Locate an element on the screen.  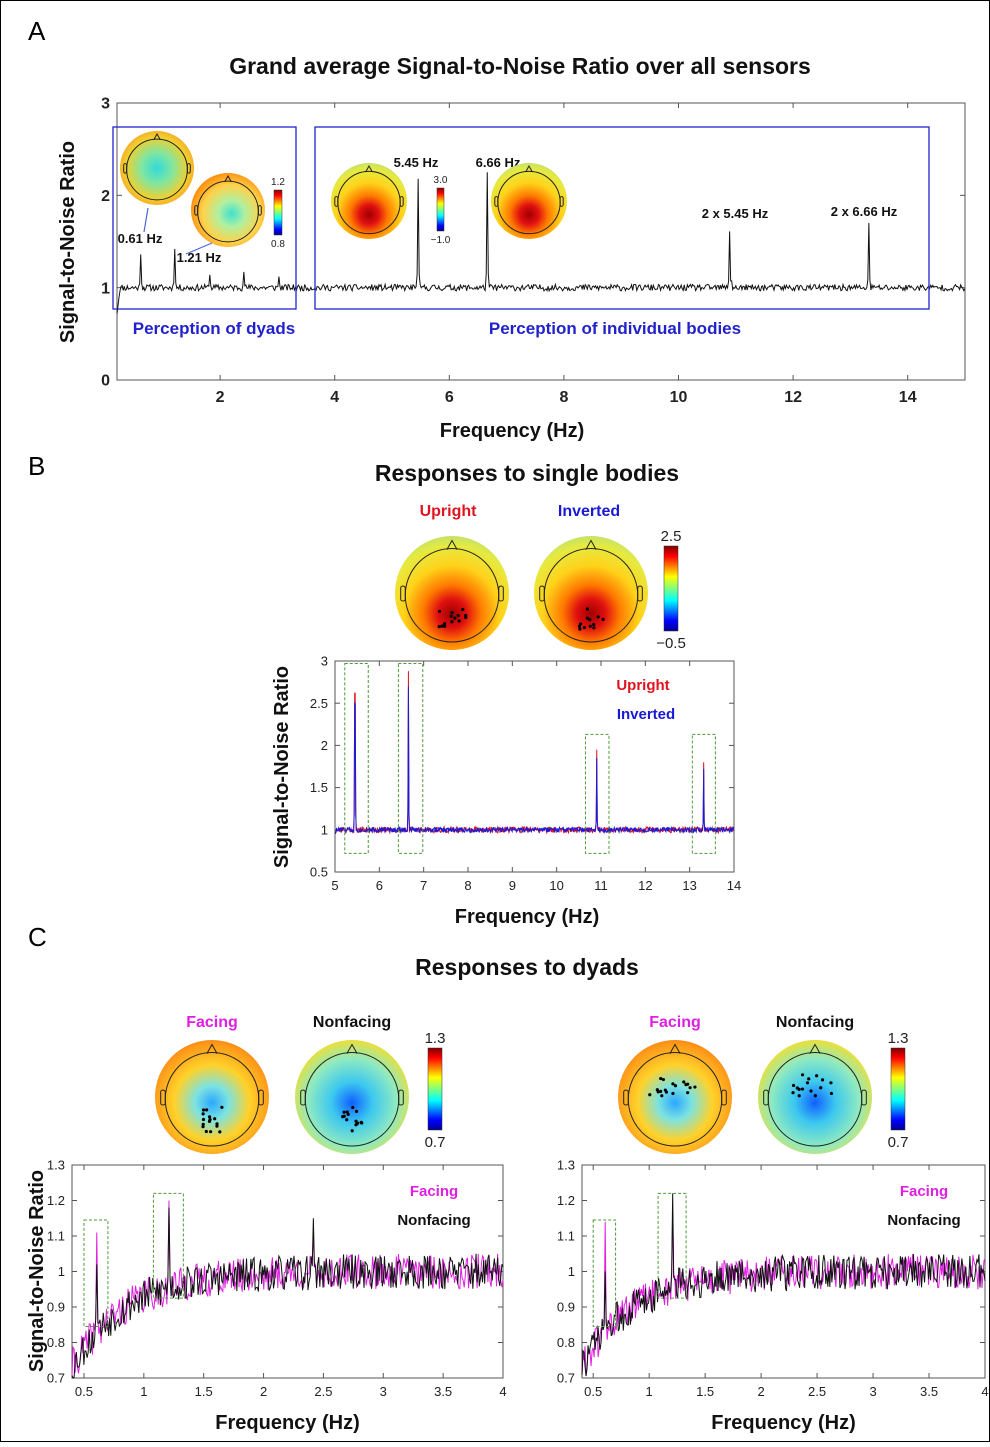
colorbar-a-large is located at coordinates (440, 209).